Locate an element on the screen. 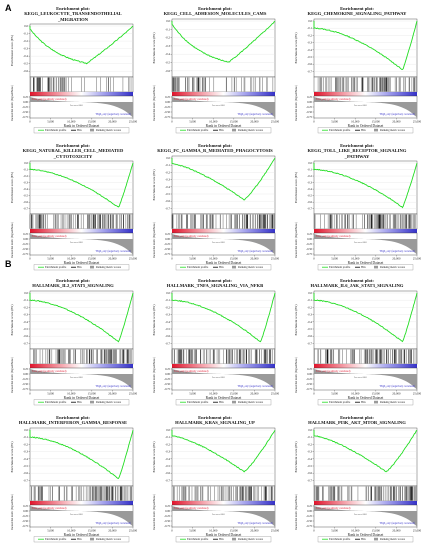 The image size is (424, 550). panel-title-line: HALLMARK_IL6_JAK_STAT3_SIGNALING is located at coordinates (357, 286).